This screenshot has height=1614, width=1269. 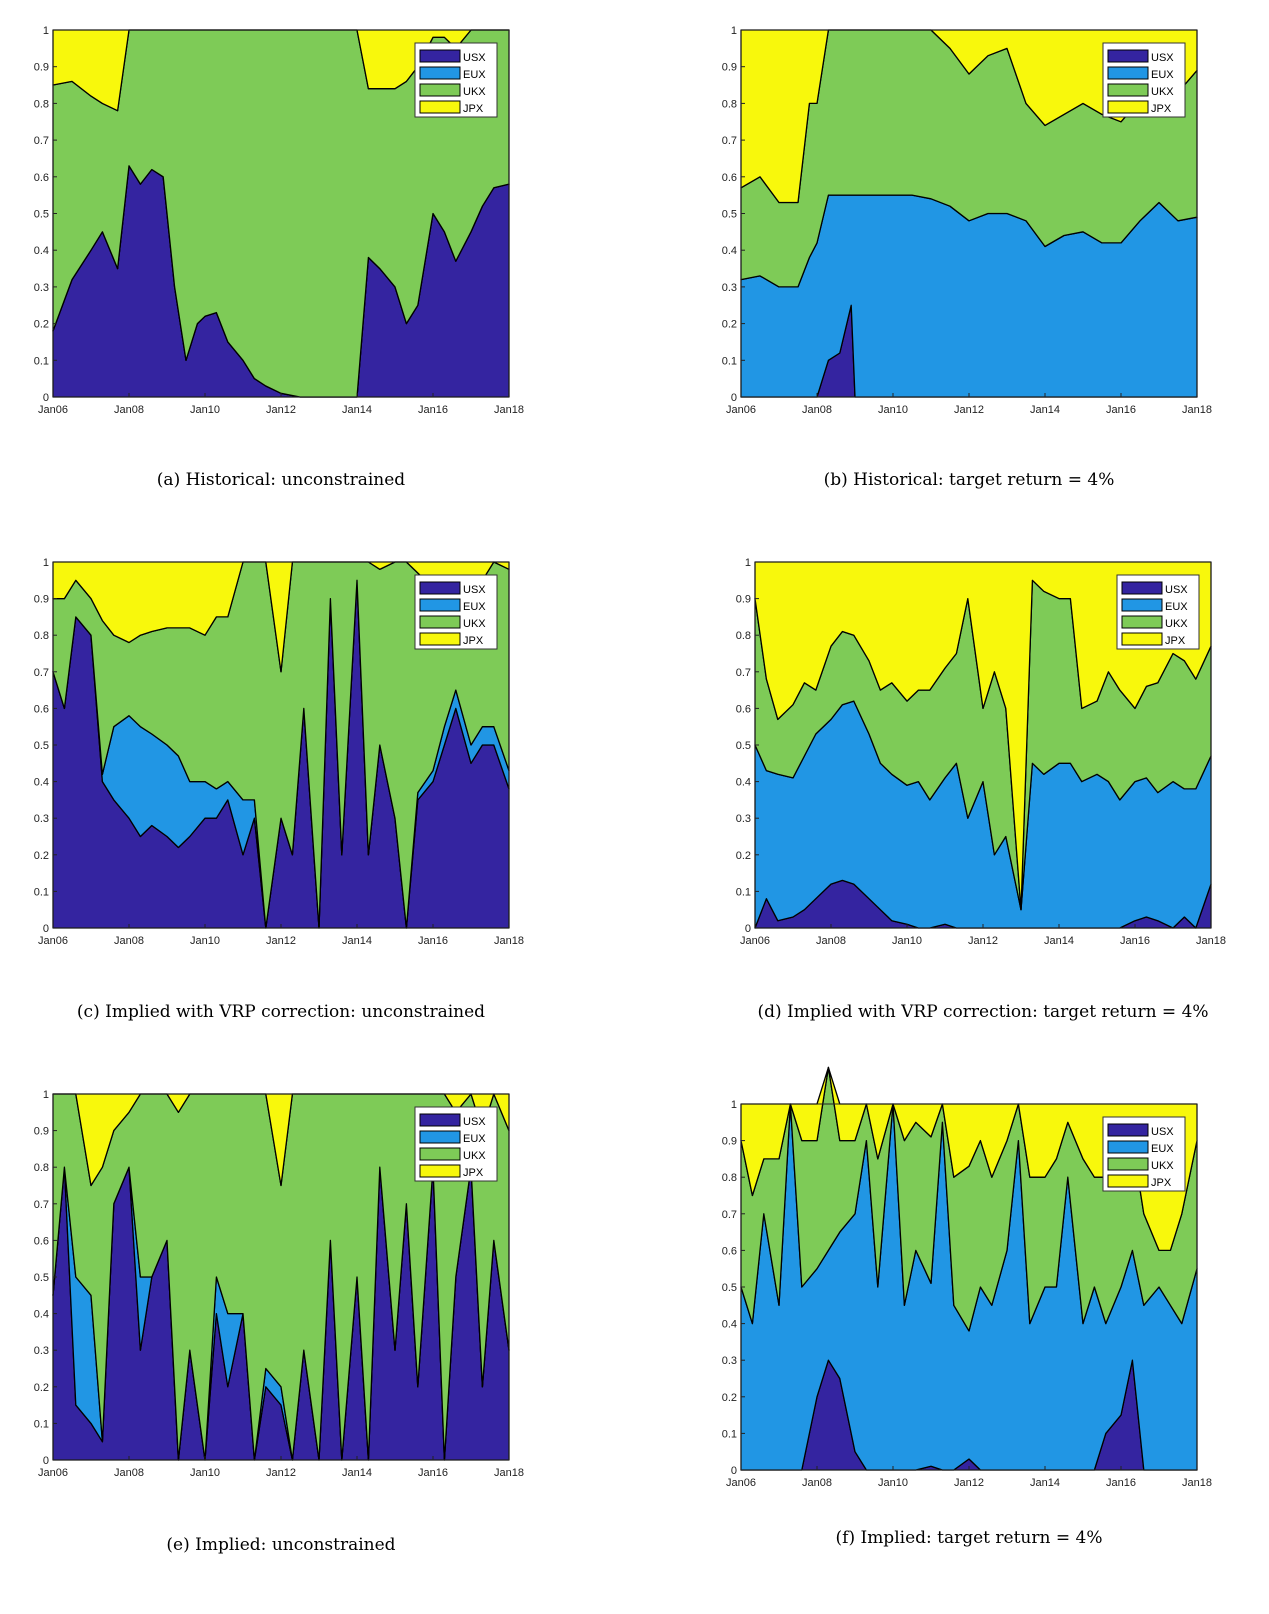 What do you see at coordinates (357, 410) in the screenshot?
I see `x-tick-label: Jan14` at bounding box center [357, 410].